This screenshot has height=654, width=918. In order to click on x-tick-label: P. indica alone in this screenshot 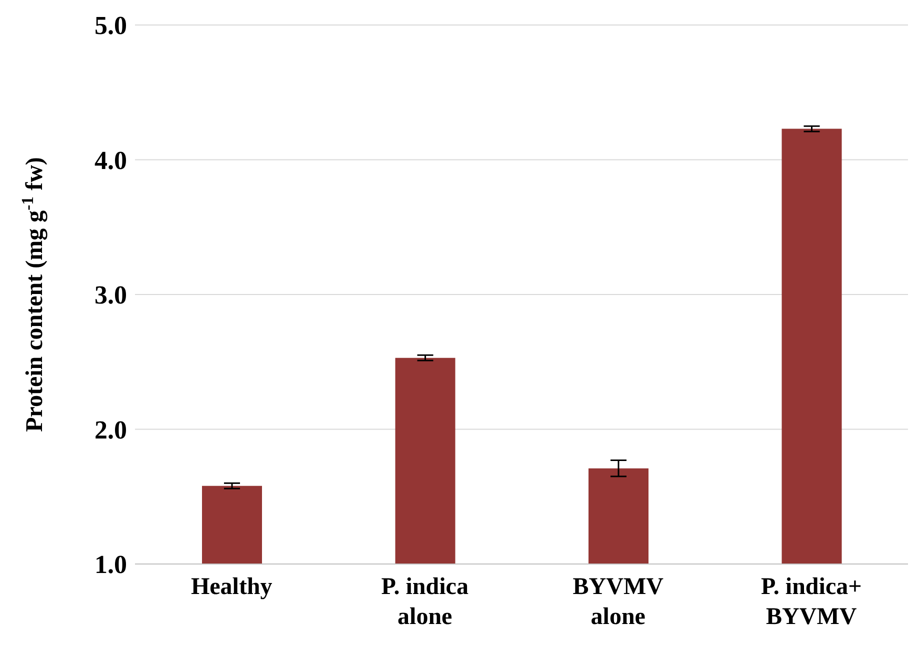, I will do `click(424, 602)`.